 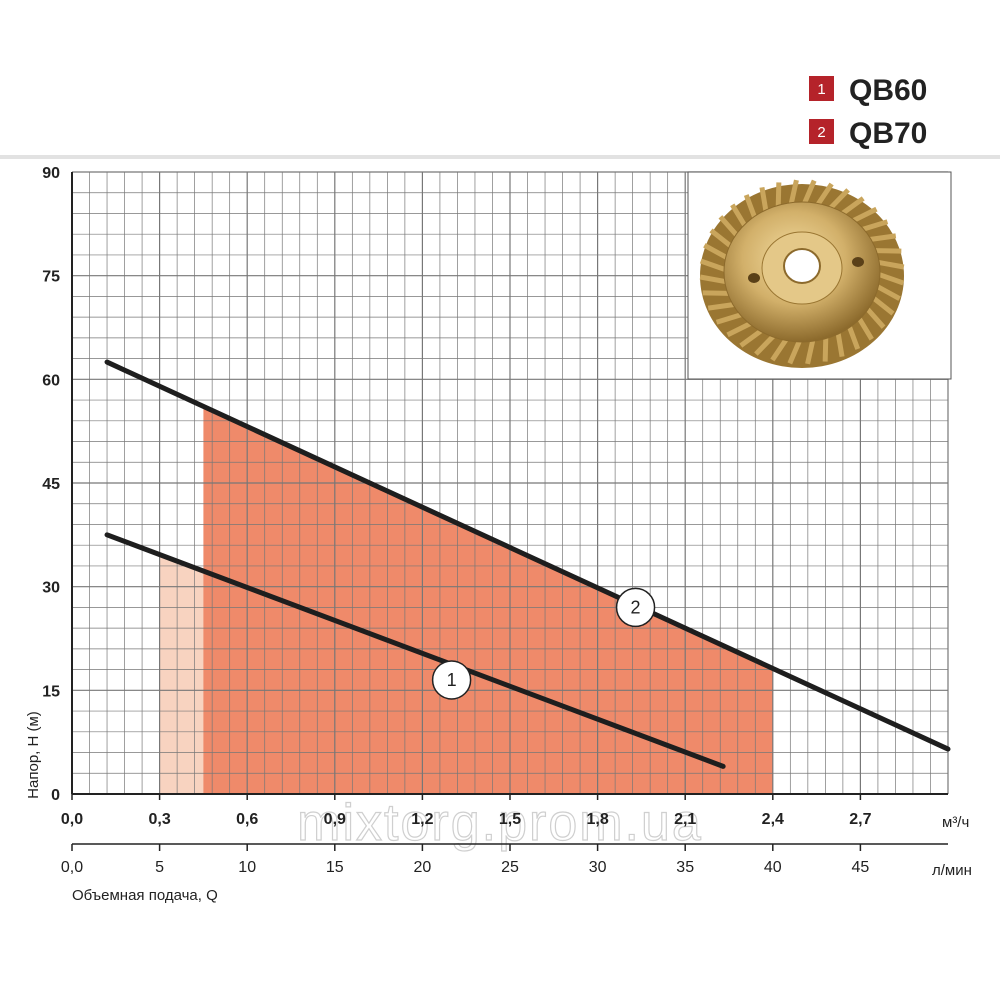 I want to click on x2-tick-label: 35, so click(x=685, y=867).